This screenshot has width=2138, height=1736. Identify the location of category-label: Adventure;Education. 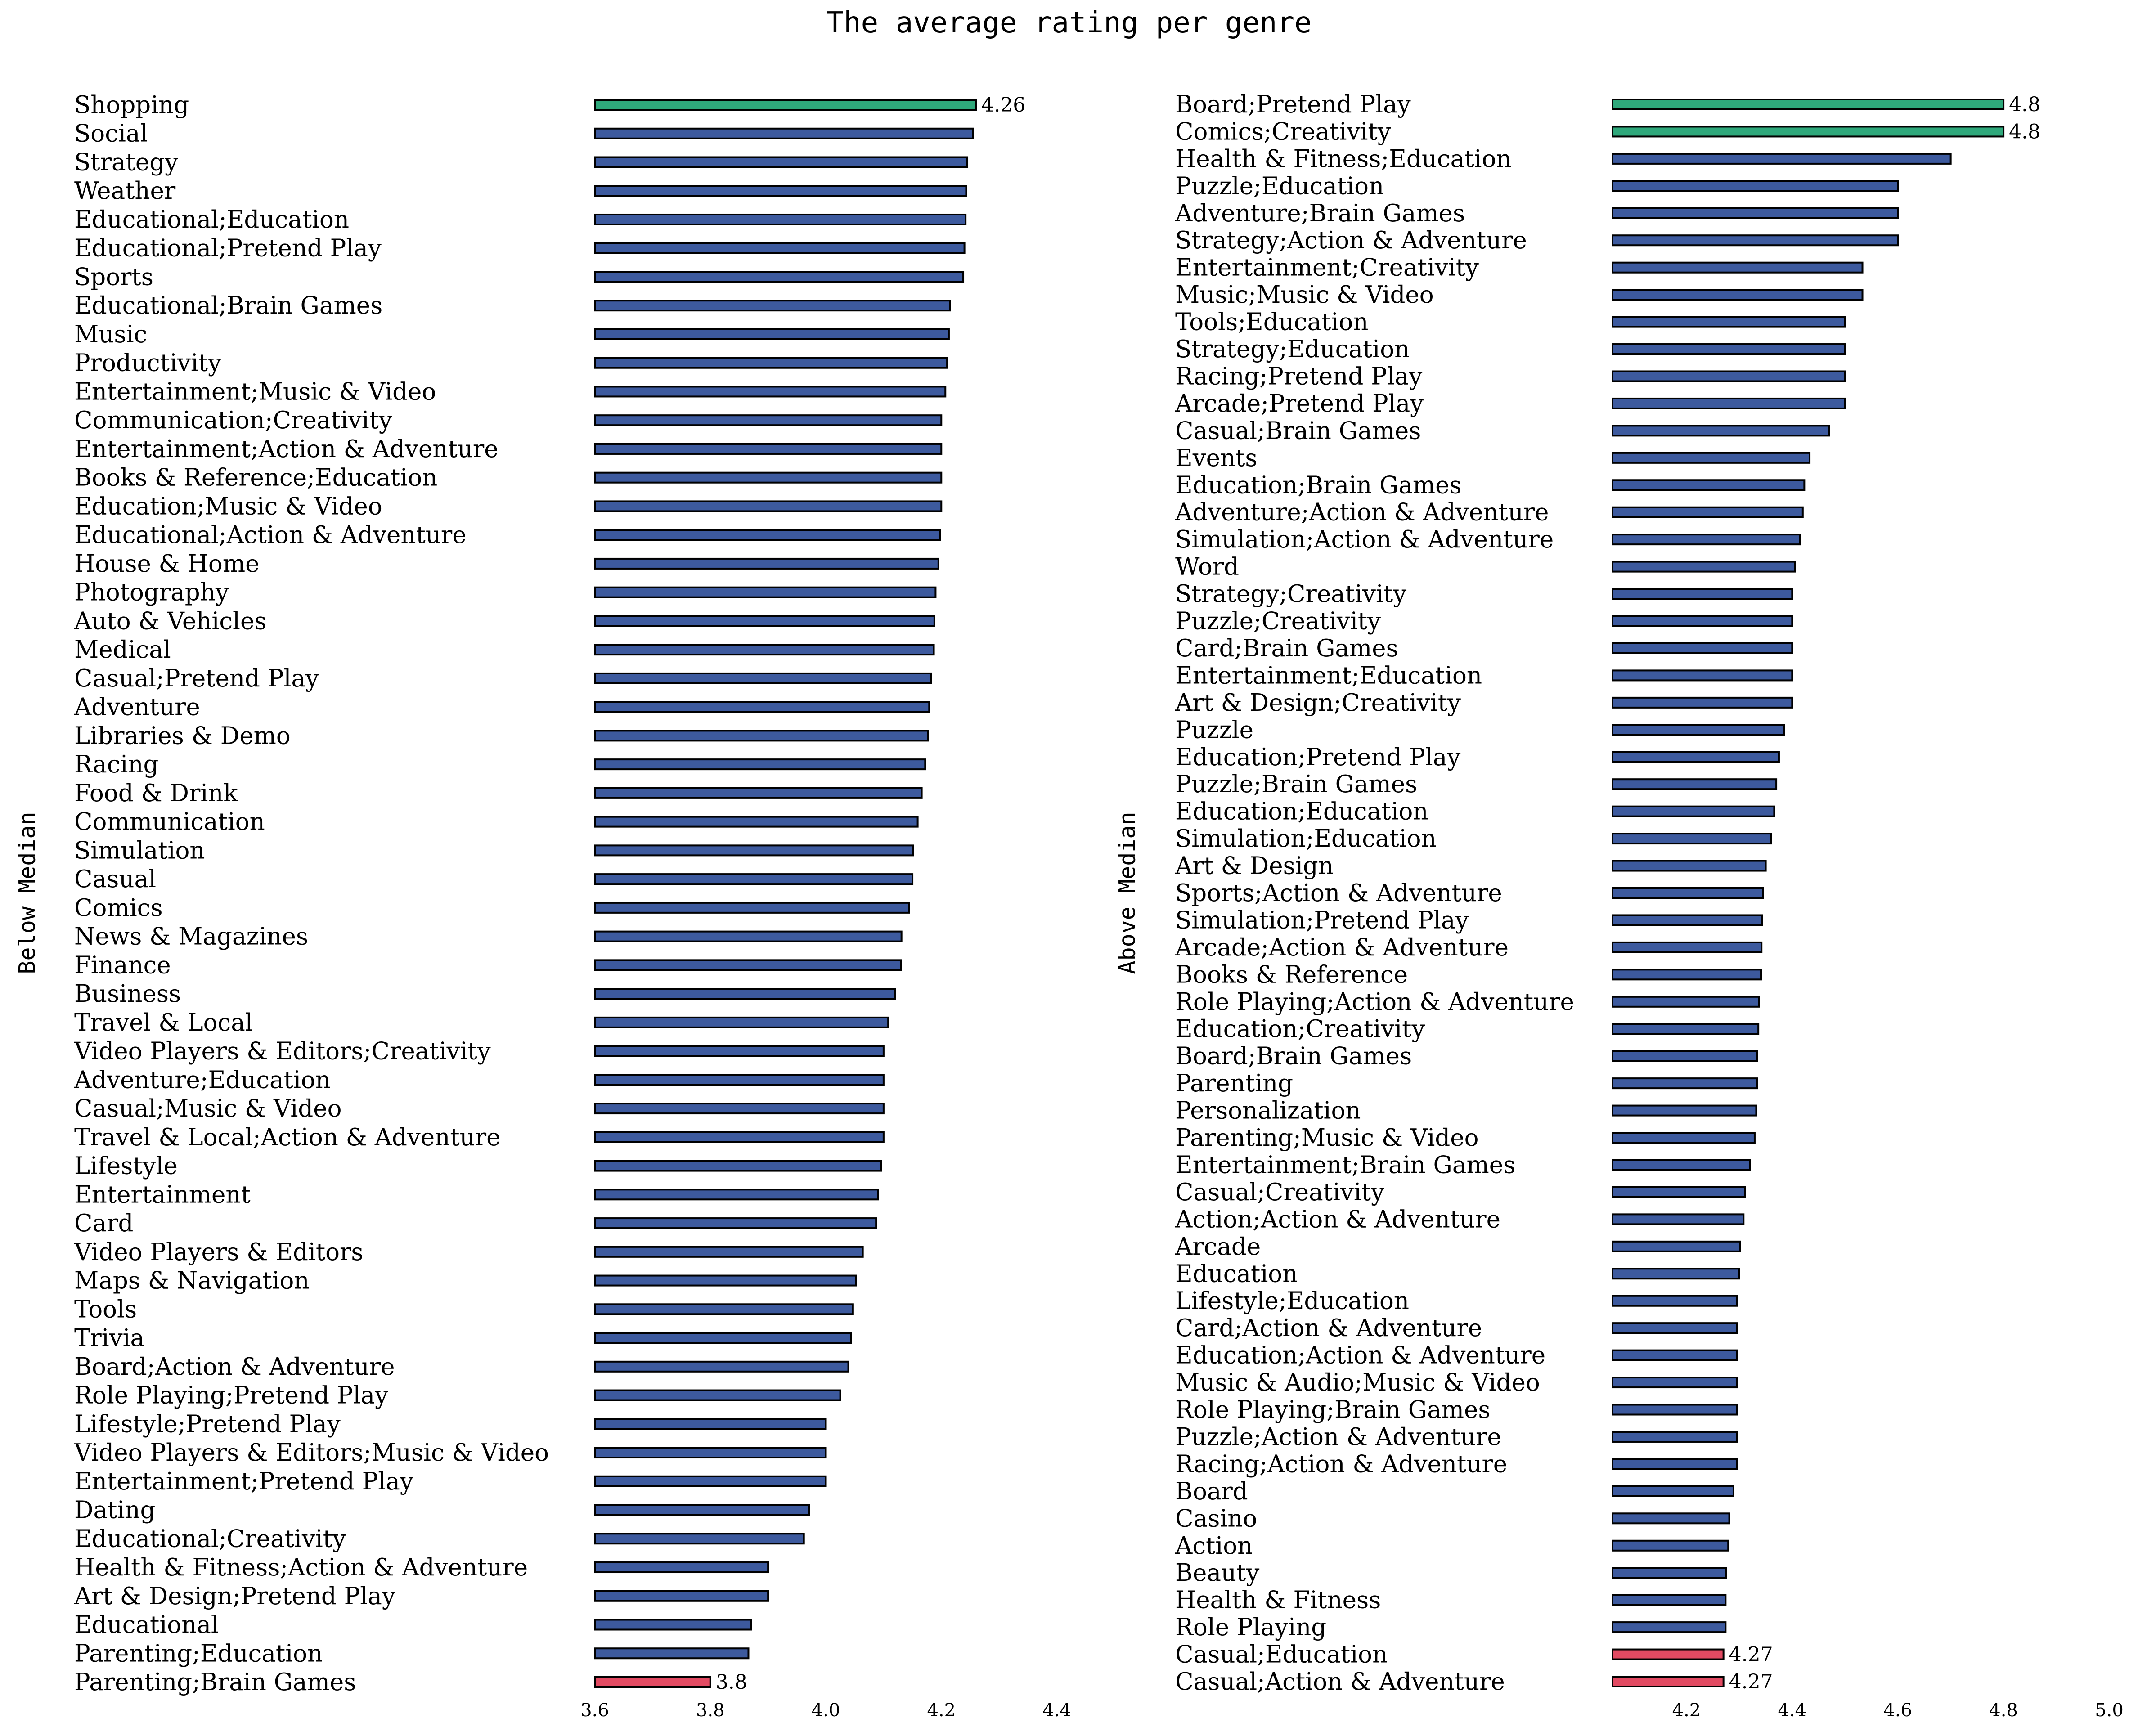
(202, 1080).